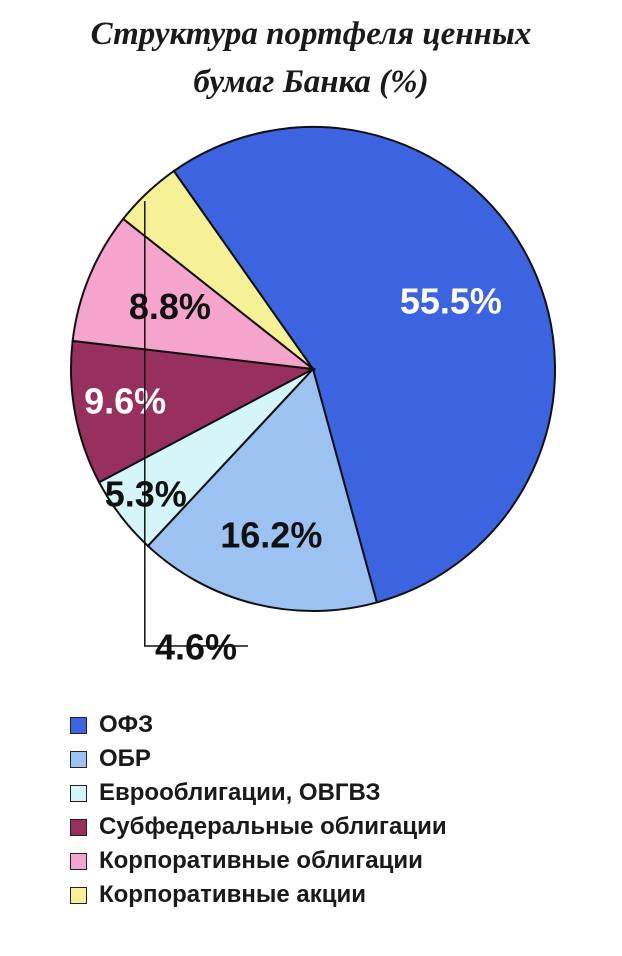 Image resolution: width=622 pixels, height=956 pixels. I want to click on legend-item-obr: ОБР, so click(258, 759).